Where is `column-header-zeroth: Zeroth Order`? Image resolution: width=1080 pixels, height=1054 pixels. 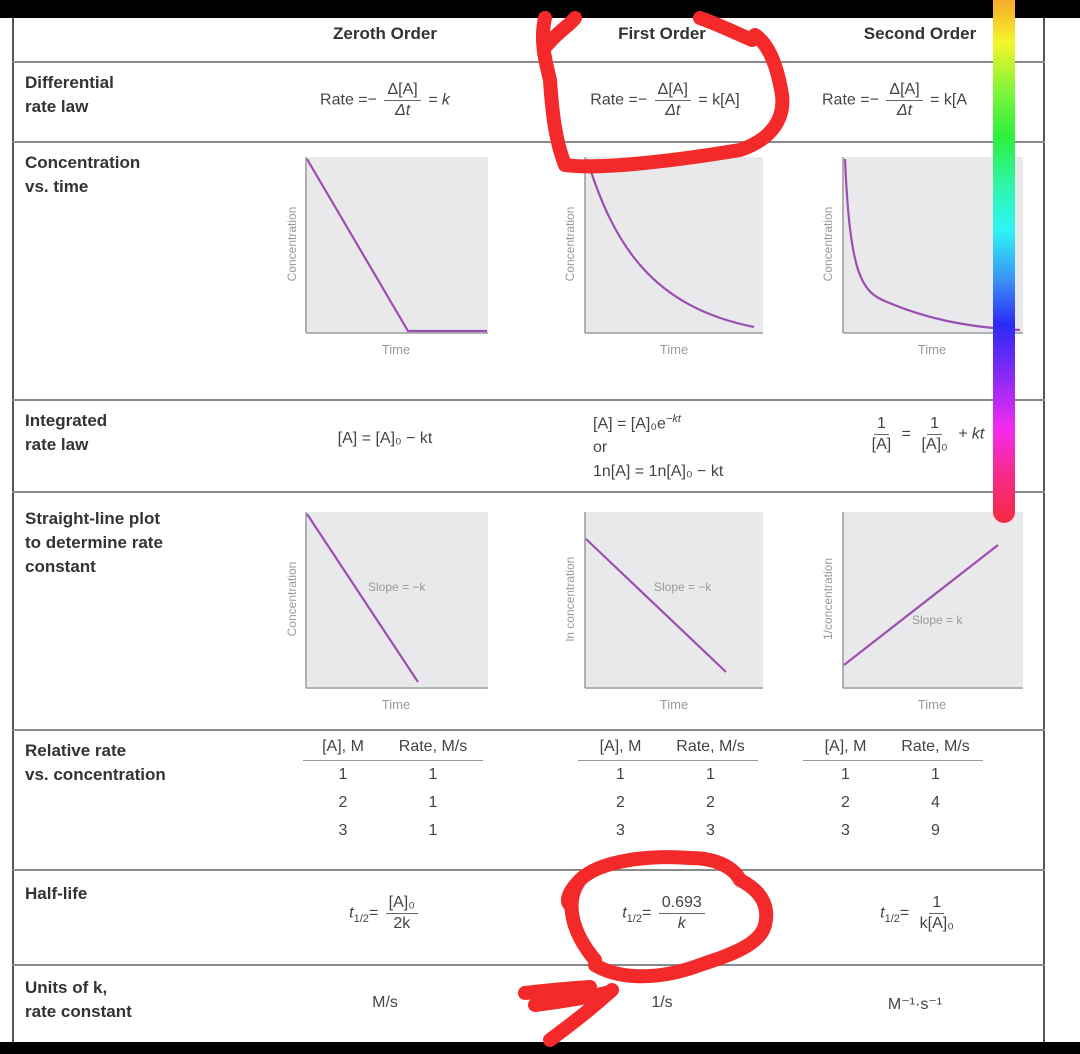
column-header-zeroth: Zeroth Order is located at coordinates (385, 33).